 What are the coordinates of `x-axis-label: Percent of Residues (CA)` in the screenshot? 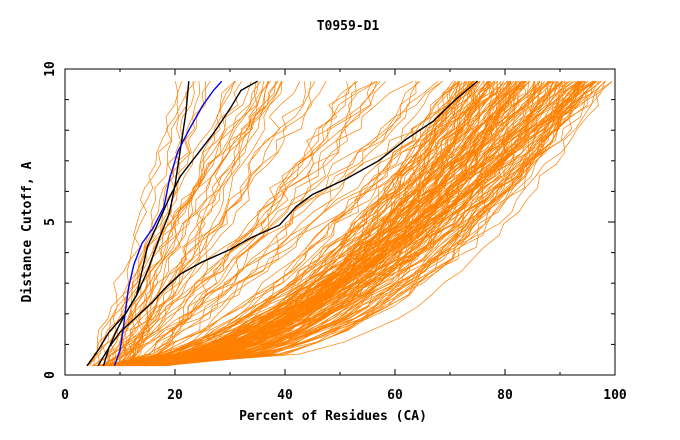 It's located at (333, 416).